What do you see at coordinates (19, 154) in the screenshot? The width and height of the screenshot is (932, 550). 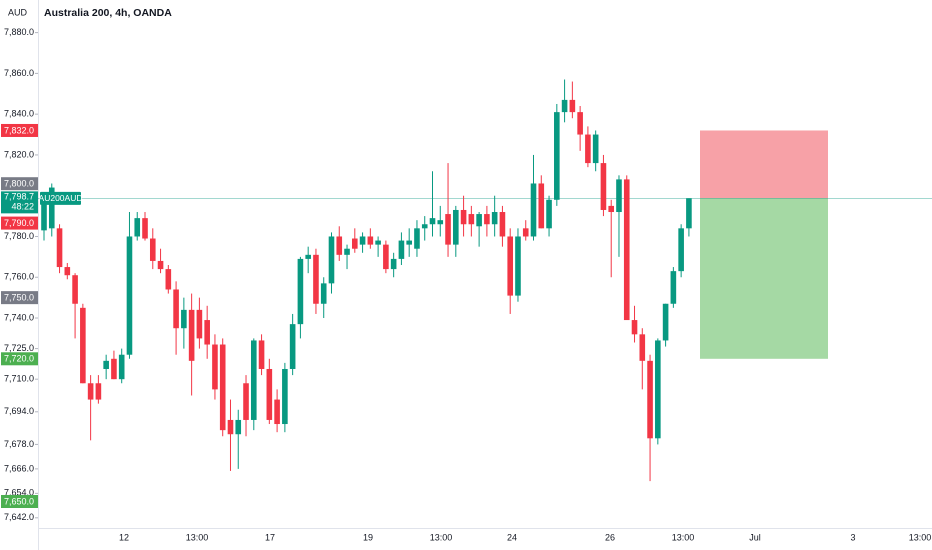 I see `y-tick-label: 7,820.0` at bounding box center [19, 154].